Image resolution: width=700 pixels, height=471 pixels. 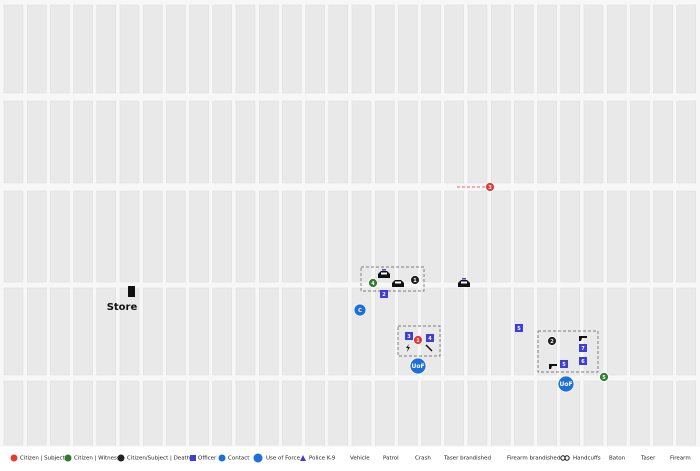 What do you see at coordinates (568, 351) in the screenshot?
I see `group-box` at bounding box center [568, 351].